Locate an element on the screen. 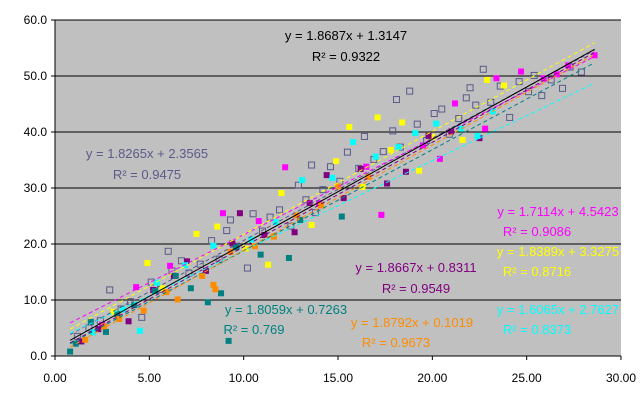 This screenshot has height=401, width=641. trendline-r2: R² = 0.9673 is located at coordinates (396, 342).